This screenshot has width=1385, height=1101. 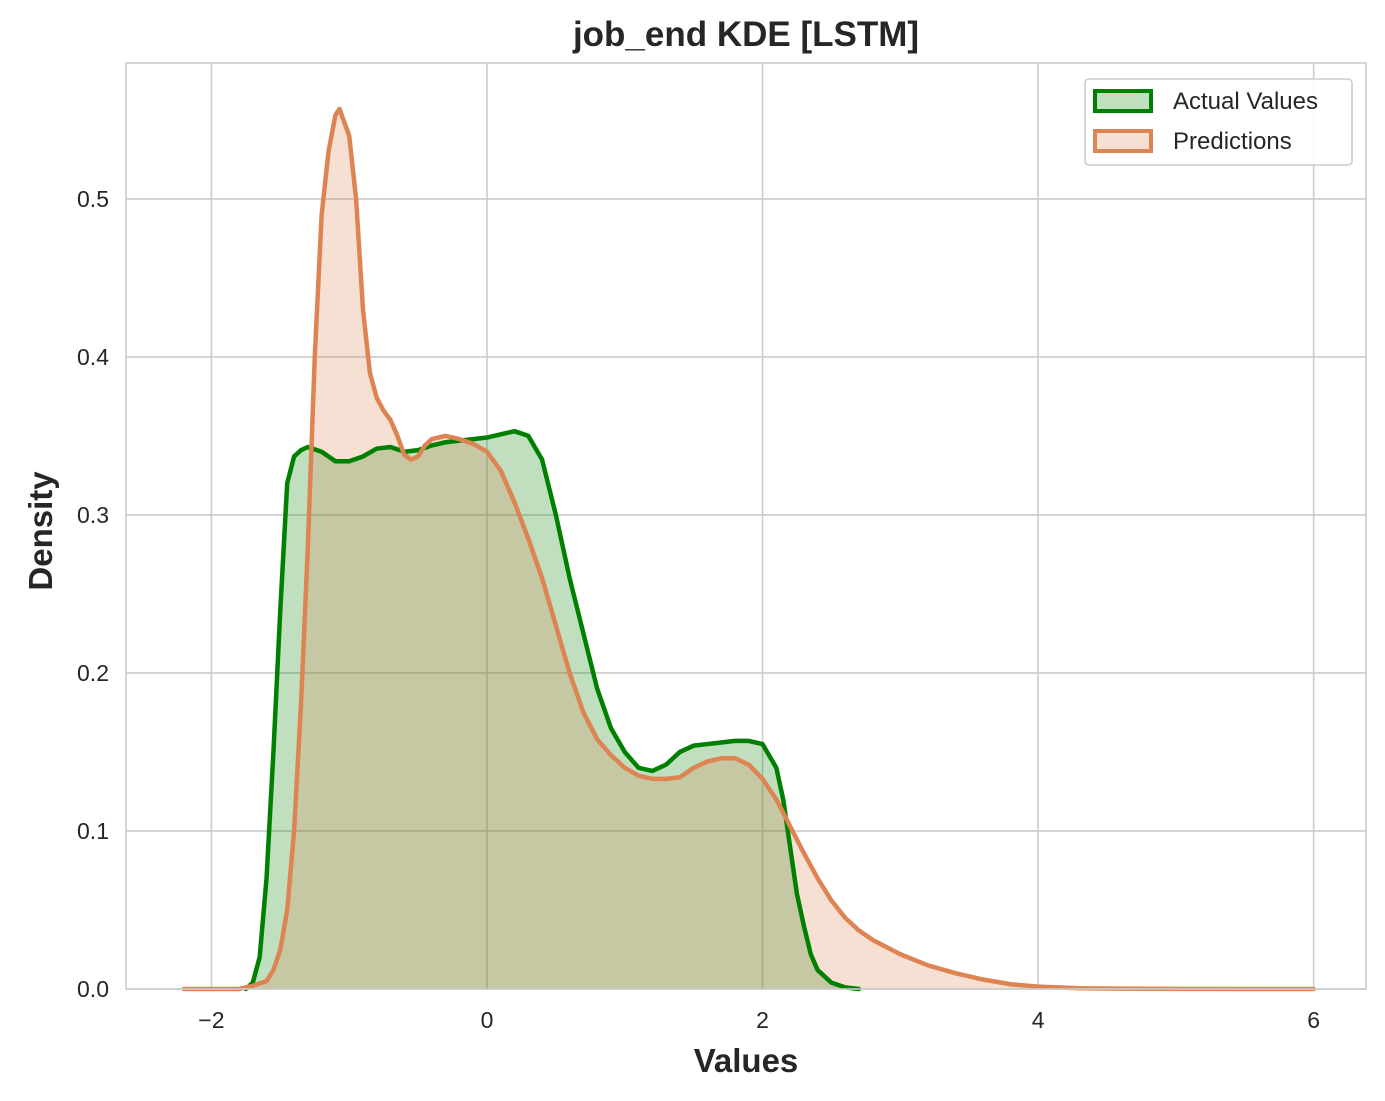 What do you see at coordinates (211, 1020) in the screenshot?
I see `x-tick-label: −2` at bounding box center [211, 1020].